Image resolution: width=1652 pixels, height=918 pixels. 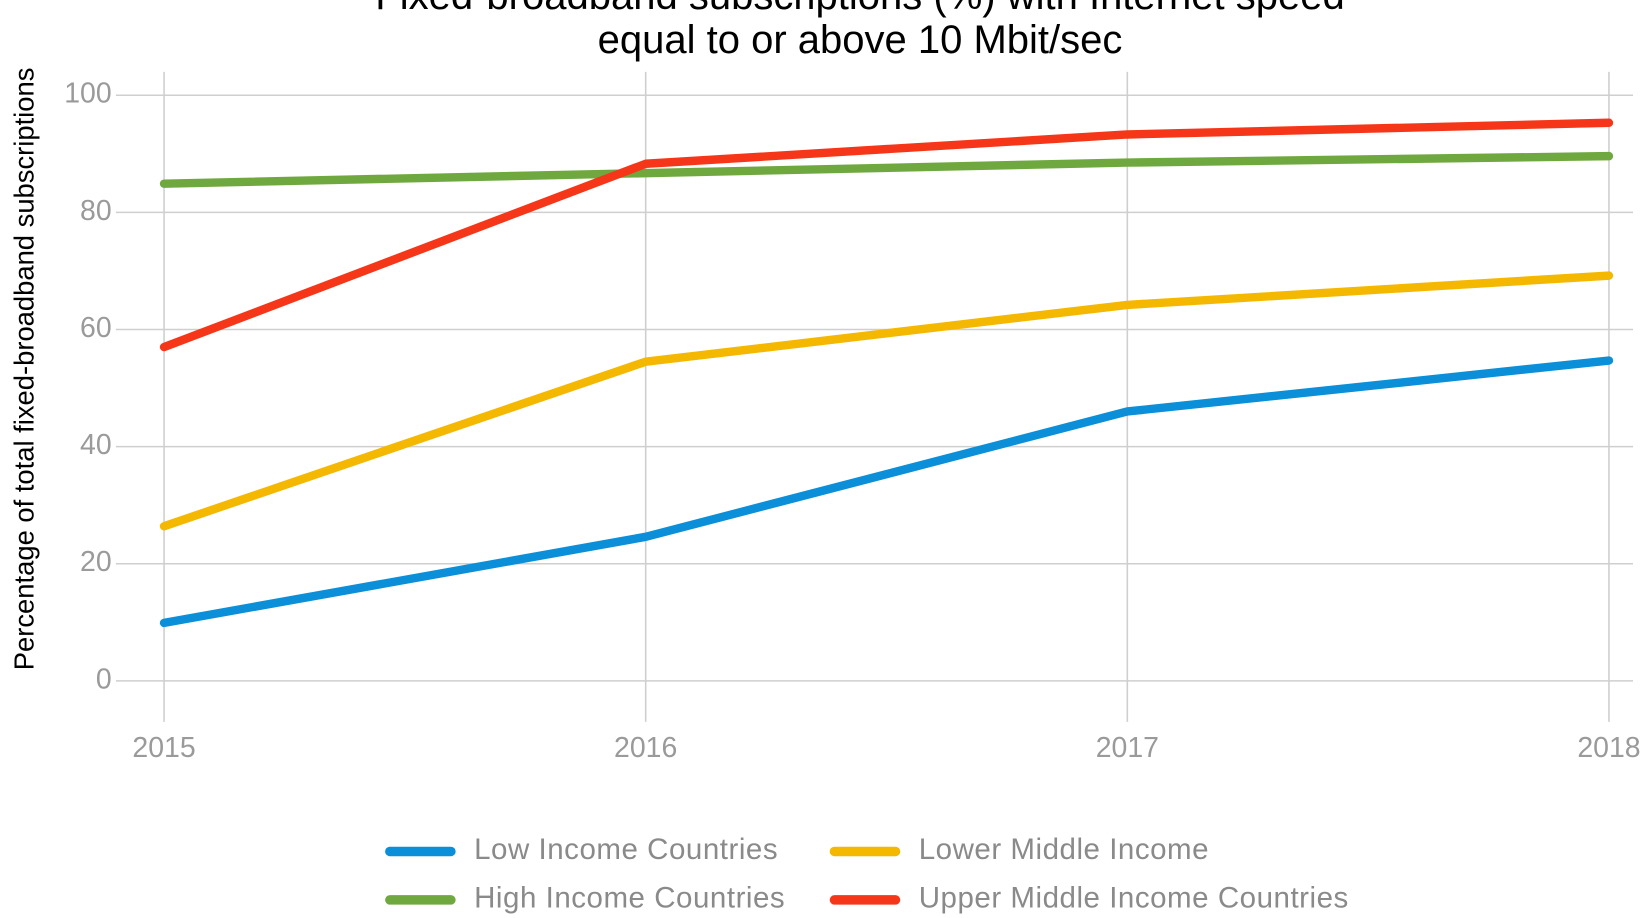 What do you see at coordinates (87, 94) in the screenshot?
I see `y-tick-label: 100` at bounding box center [87, 94].